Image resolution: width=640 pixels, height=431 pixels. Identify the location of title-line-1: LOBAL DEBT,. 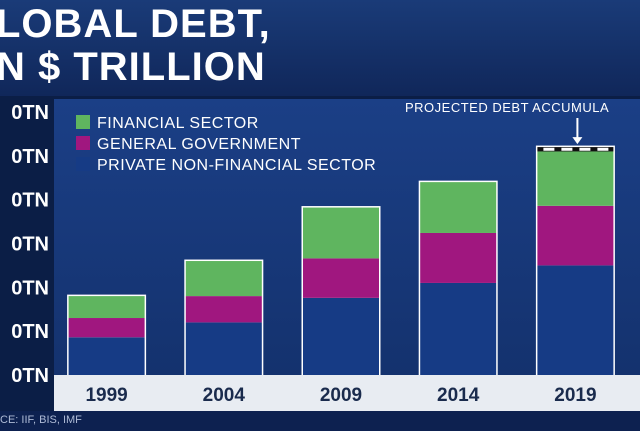
(135, 24).